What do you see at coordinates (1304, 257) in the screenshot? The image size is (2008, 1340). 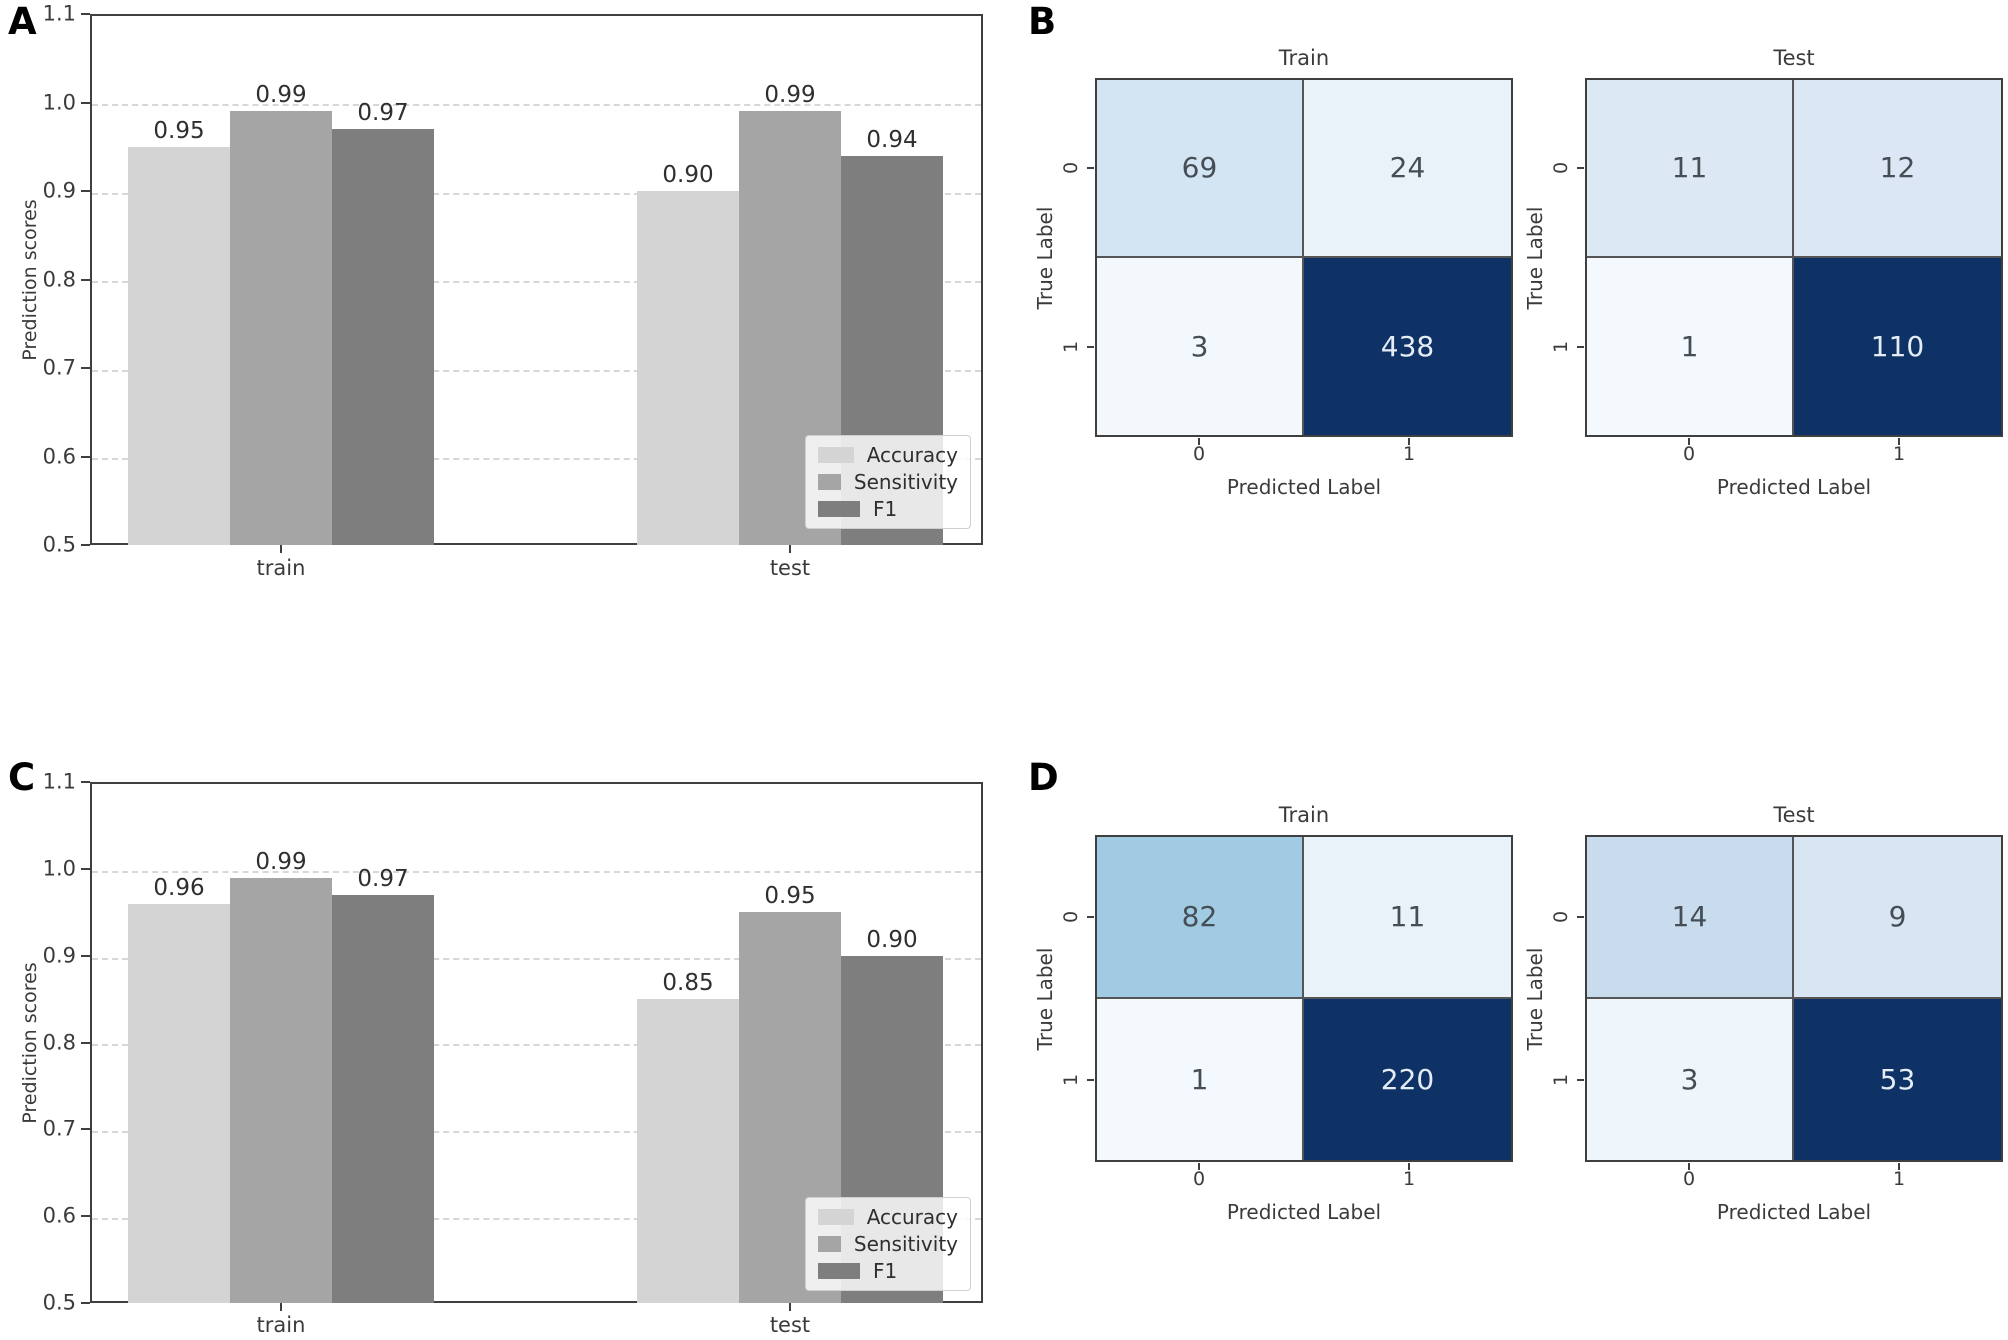 I see `matrix-grid: 69 24 3 438` at bounding box center [1304, 257].